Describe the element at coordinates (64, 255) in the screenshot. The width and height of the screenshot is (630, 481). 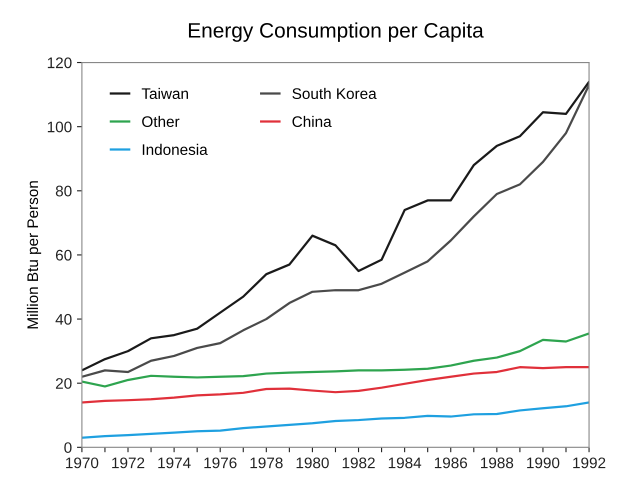
I see `y-tick-label: 60` at that location.